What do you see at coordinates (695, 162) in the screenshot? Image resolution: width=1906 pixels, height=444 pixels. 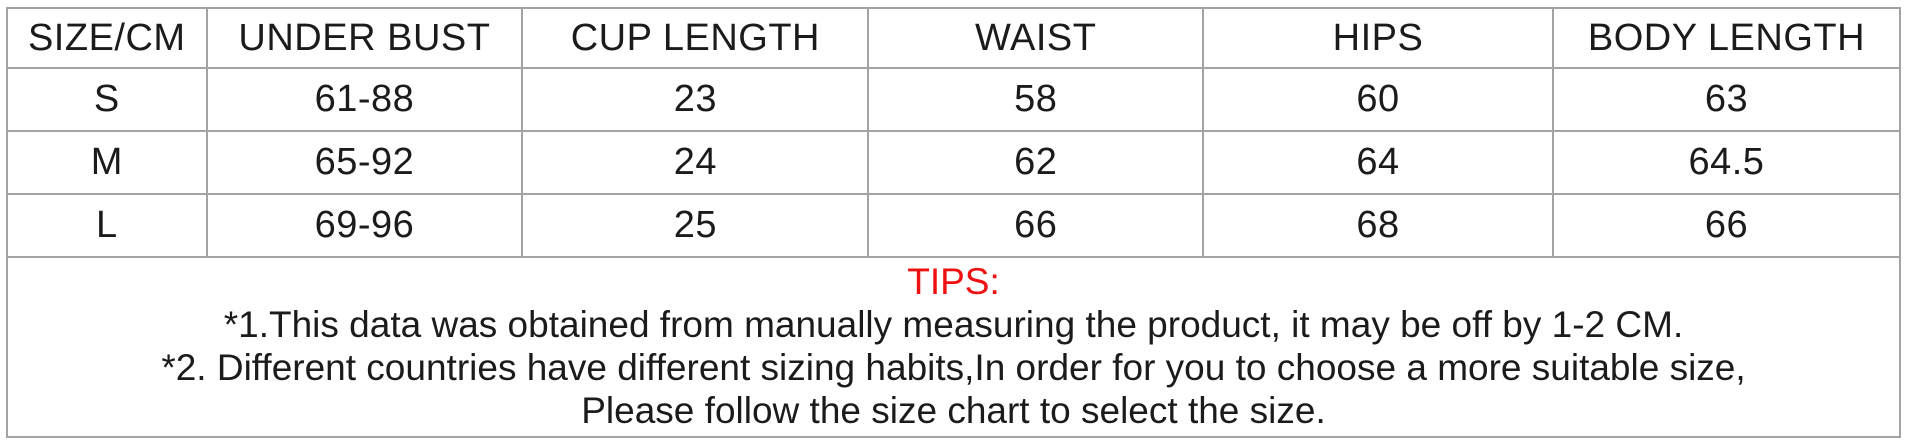 I see `cup-length-cell: 24` at bounding box center [695, 162].